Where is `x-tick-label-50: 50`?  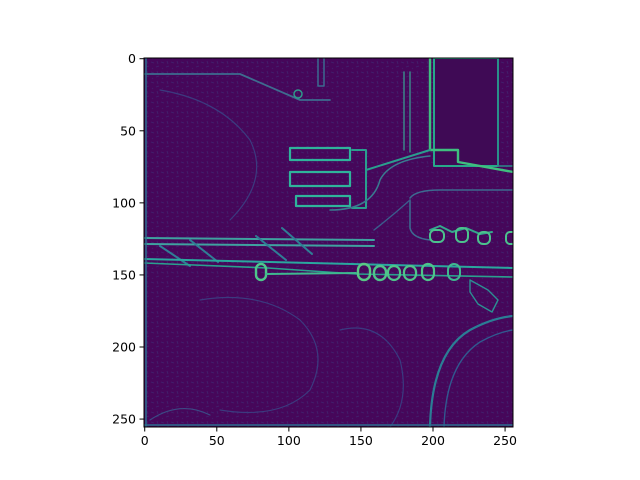 x-tick-label-50: 50 is located at coordinates (217, 440).